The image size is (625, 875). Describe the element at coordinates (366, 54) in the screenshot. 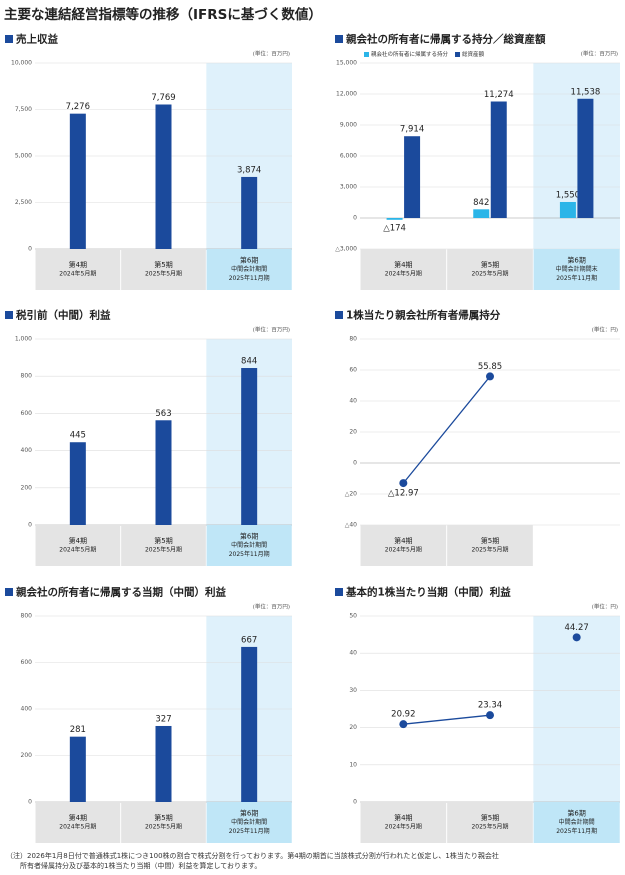

I see `legend-swatch` at that location.